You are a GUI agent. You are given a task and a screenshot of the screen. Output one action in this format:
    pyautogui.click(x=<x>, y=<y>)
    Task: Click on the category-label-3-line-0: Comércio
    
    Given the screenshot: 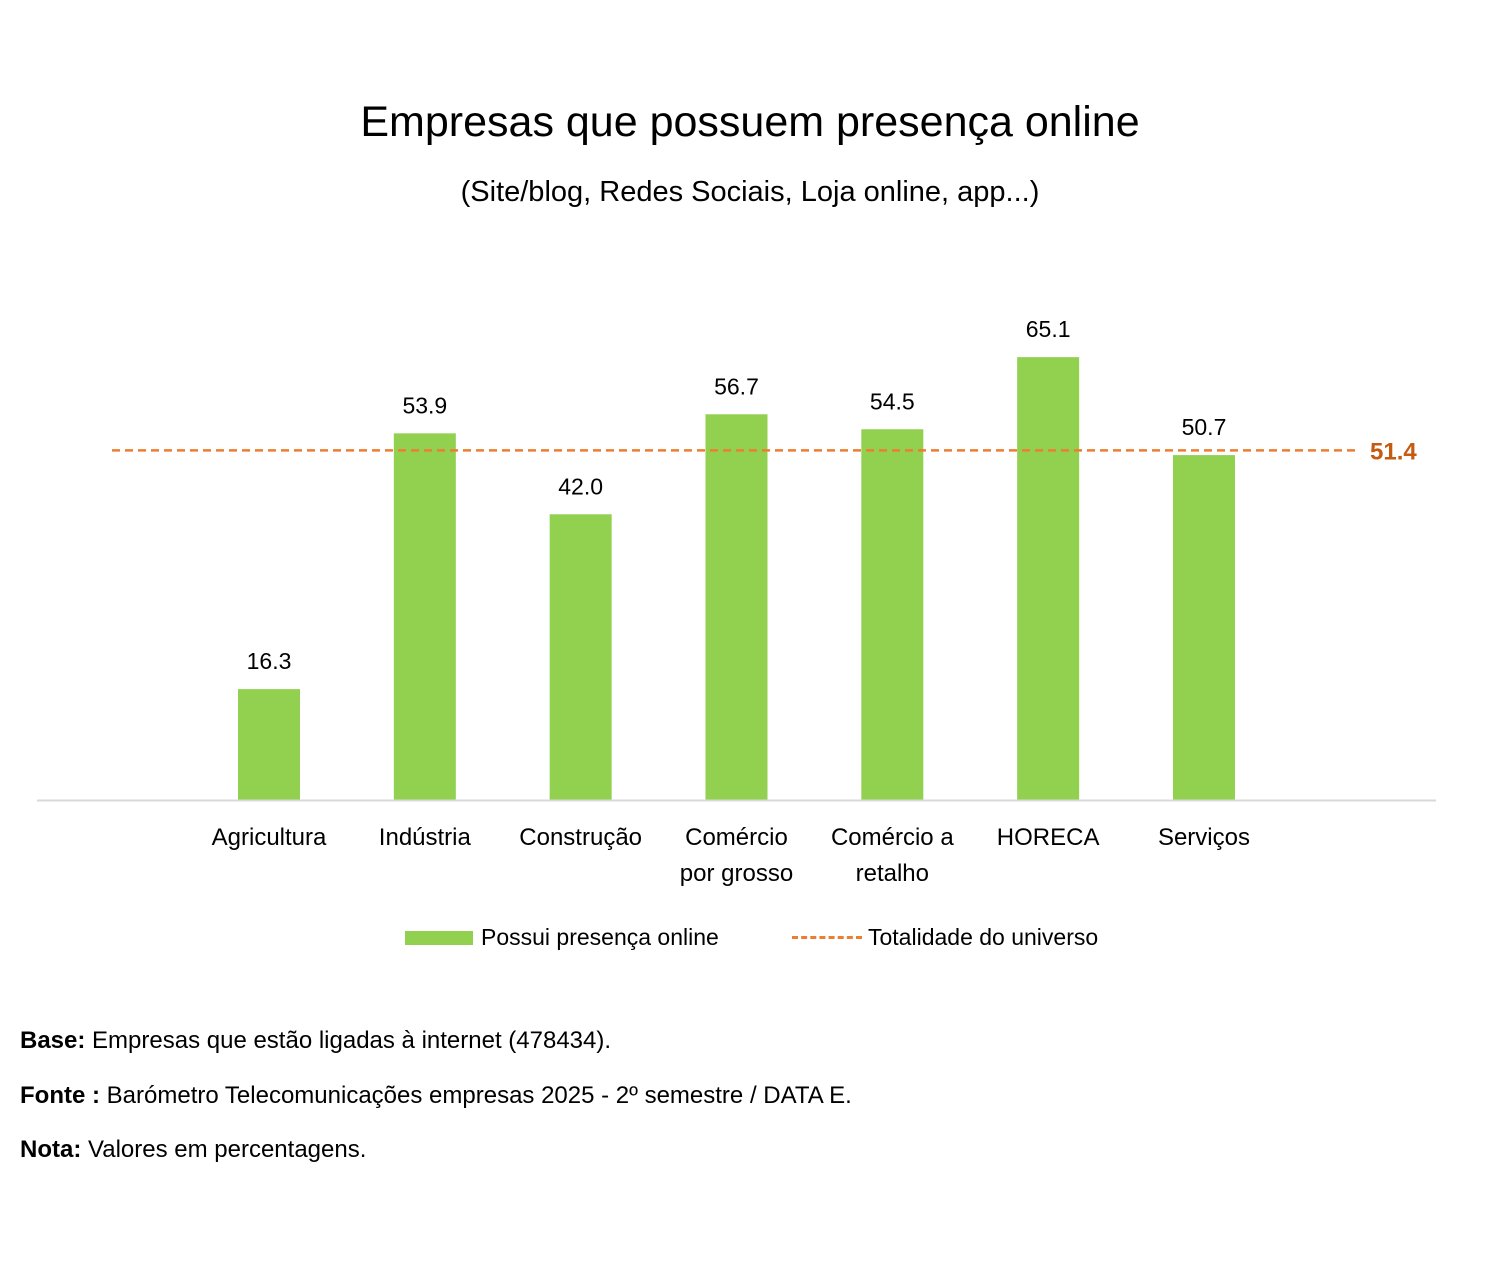 What is the action you would take?
    pyautogui.click(x=736, y=837)
    